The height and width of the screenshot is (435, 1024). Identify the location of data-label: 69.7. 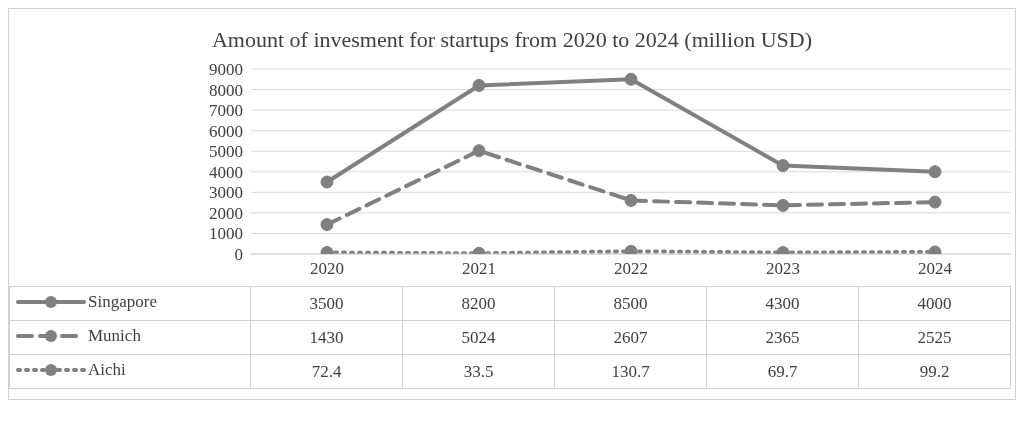
(782, 371).